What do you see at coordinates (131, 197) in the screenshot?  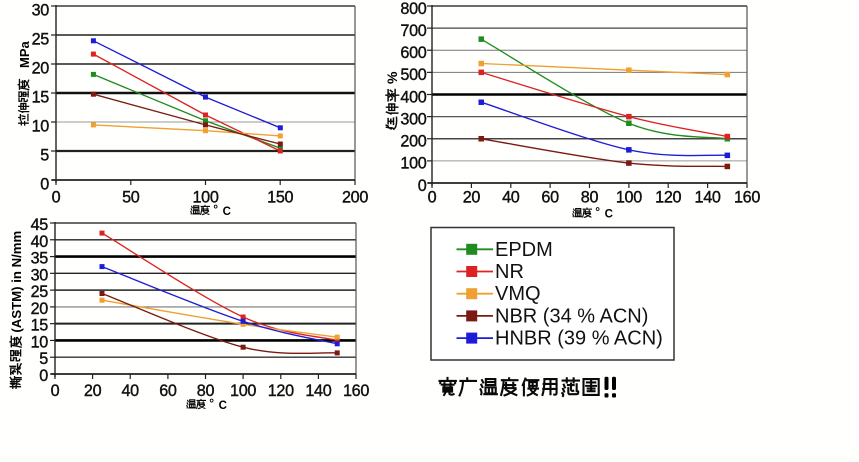 I see `svg-text: 50` at bounding box center [131, 197].